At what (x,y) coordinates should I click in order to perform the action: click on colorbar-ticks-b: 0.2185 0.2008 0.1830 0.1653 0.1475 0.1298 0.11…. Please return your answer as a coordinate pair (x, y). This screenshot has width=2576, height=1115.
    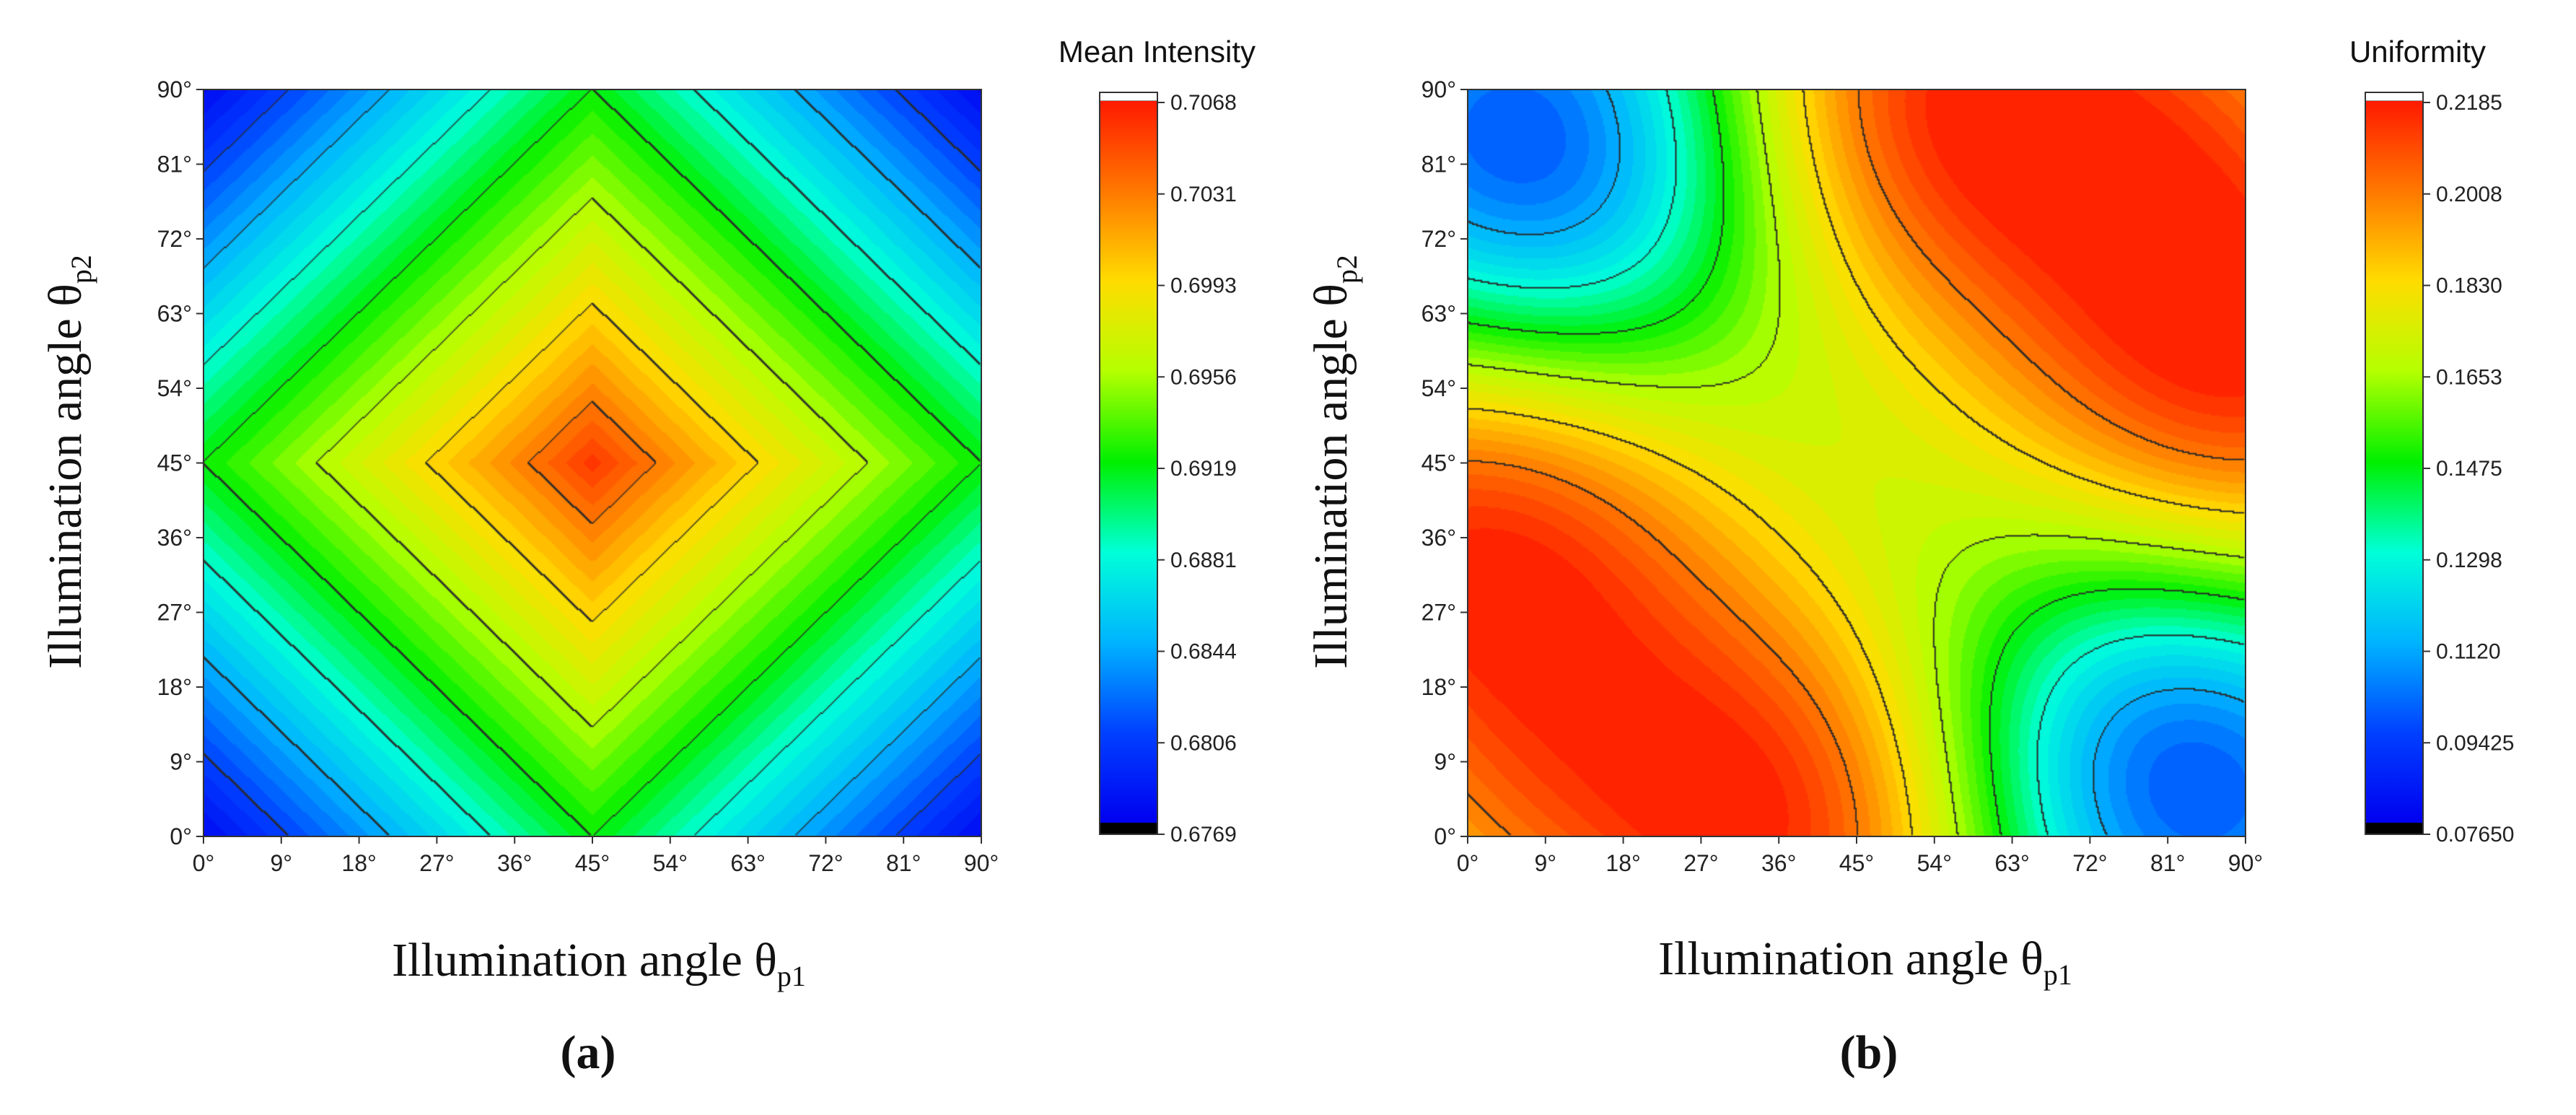
    Looking at the image, I should click on (2468, 469).